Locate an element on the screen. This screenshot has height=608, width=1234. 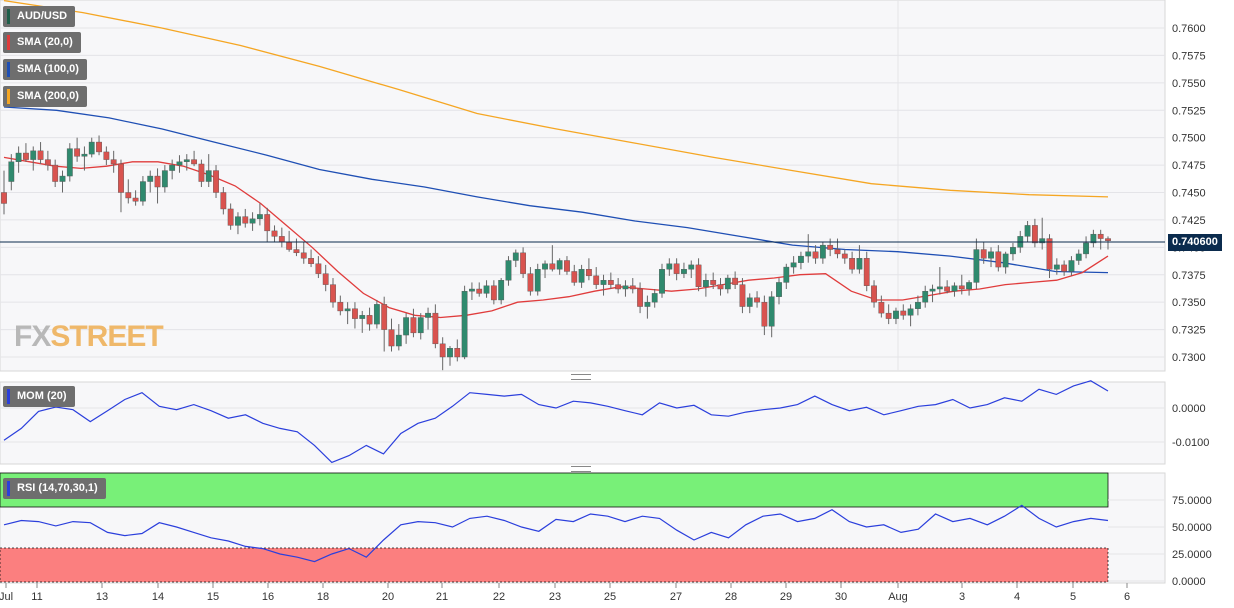
momentum-line is located at coordinates (556, 422).